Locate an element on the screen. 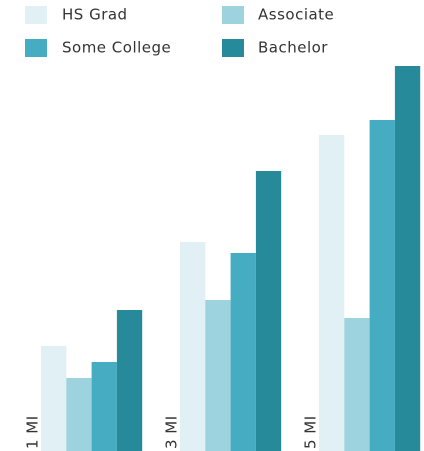 The width and height of the screenshot is (424, 451). x-tick-label: 5 MI is located at coordinates (311, 432).